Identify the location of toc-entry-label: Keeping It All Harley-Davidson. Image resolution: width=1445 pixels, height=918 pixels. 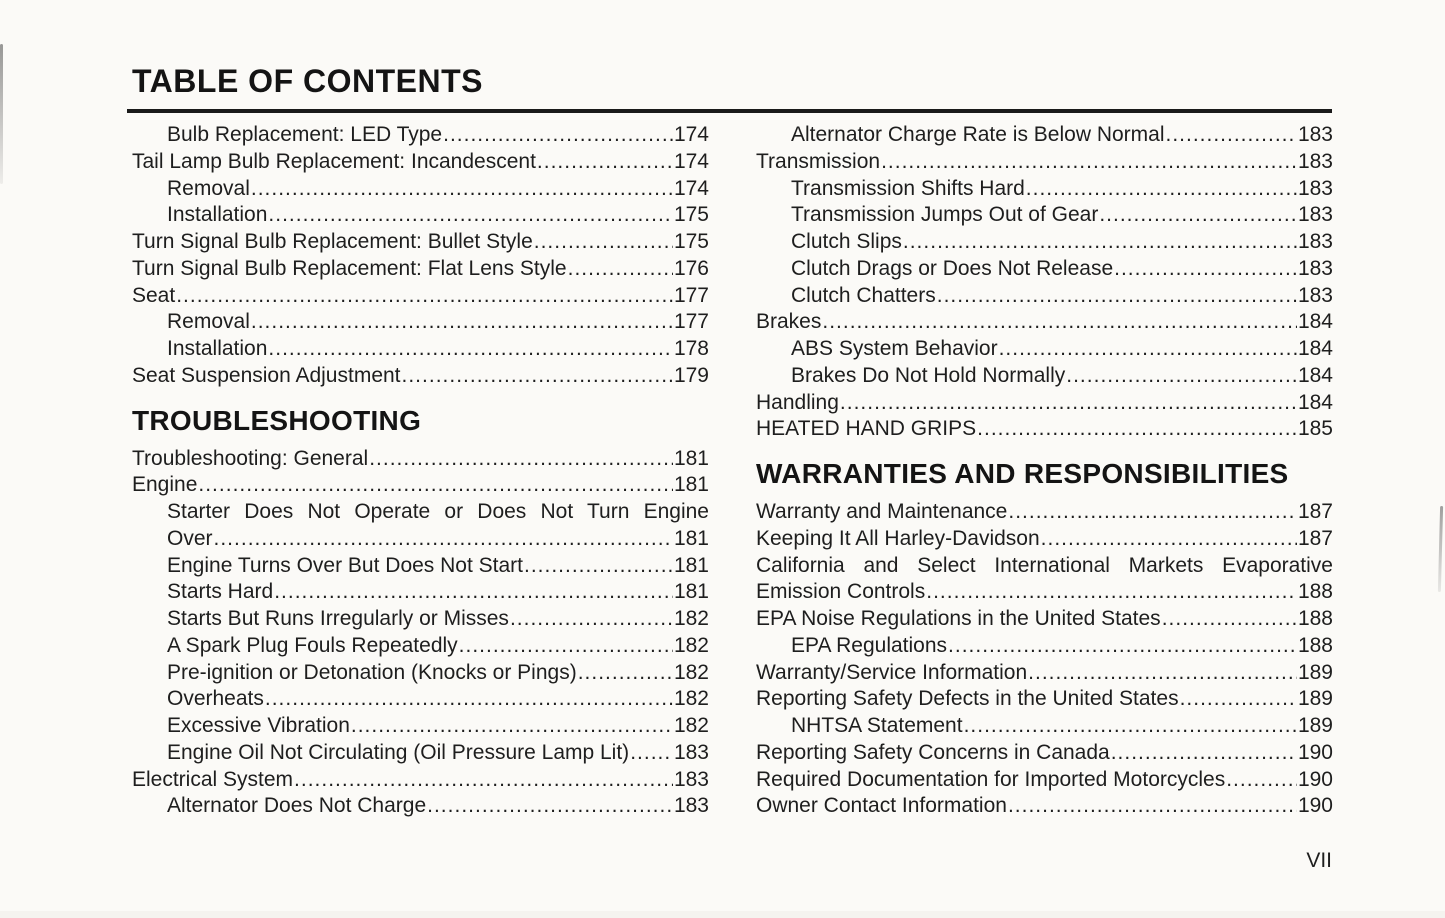
(898, 538).